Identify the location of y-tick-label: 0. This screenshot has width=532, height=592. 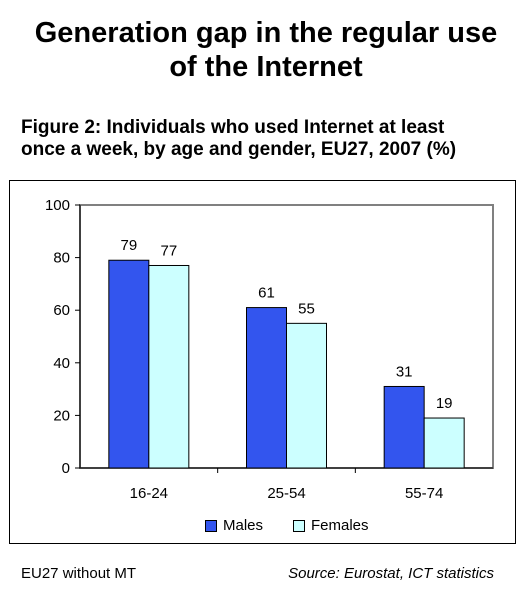
(66, 468).